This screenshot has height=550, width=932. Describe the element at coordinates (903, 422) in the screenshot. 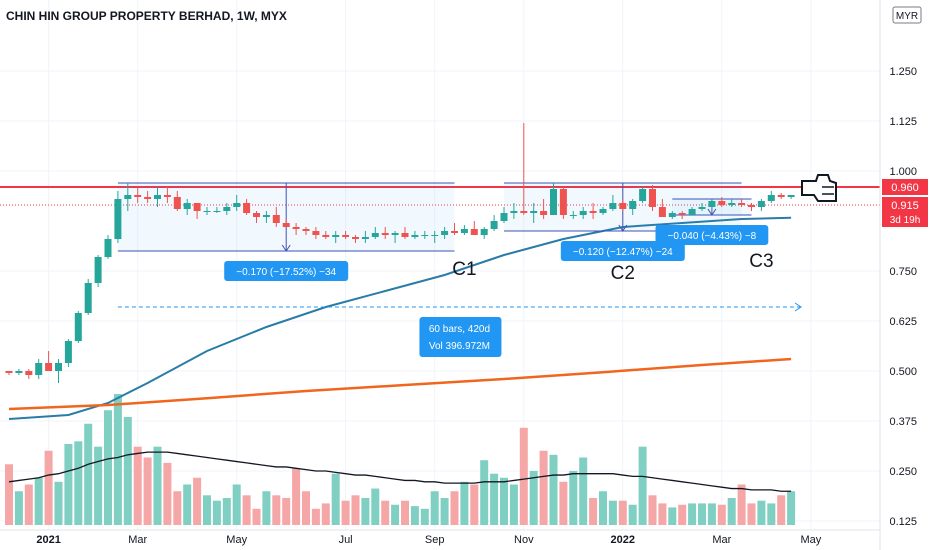

I see `y-tick-label: 0.375` at that location.